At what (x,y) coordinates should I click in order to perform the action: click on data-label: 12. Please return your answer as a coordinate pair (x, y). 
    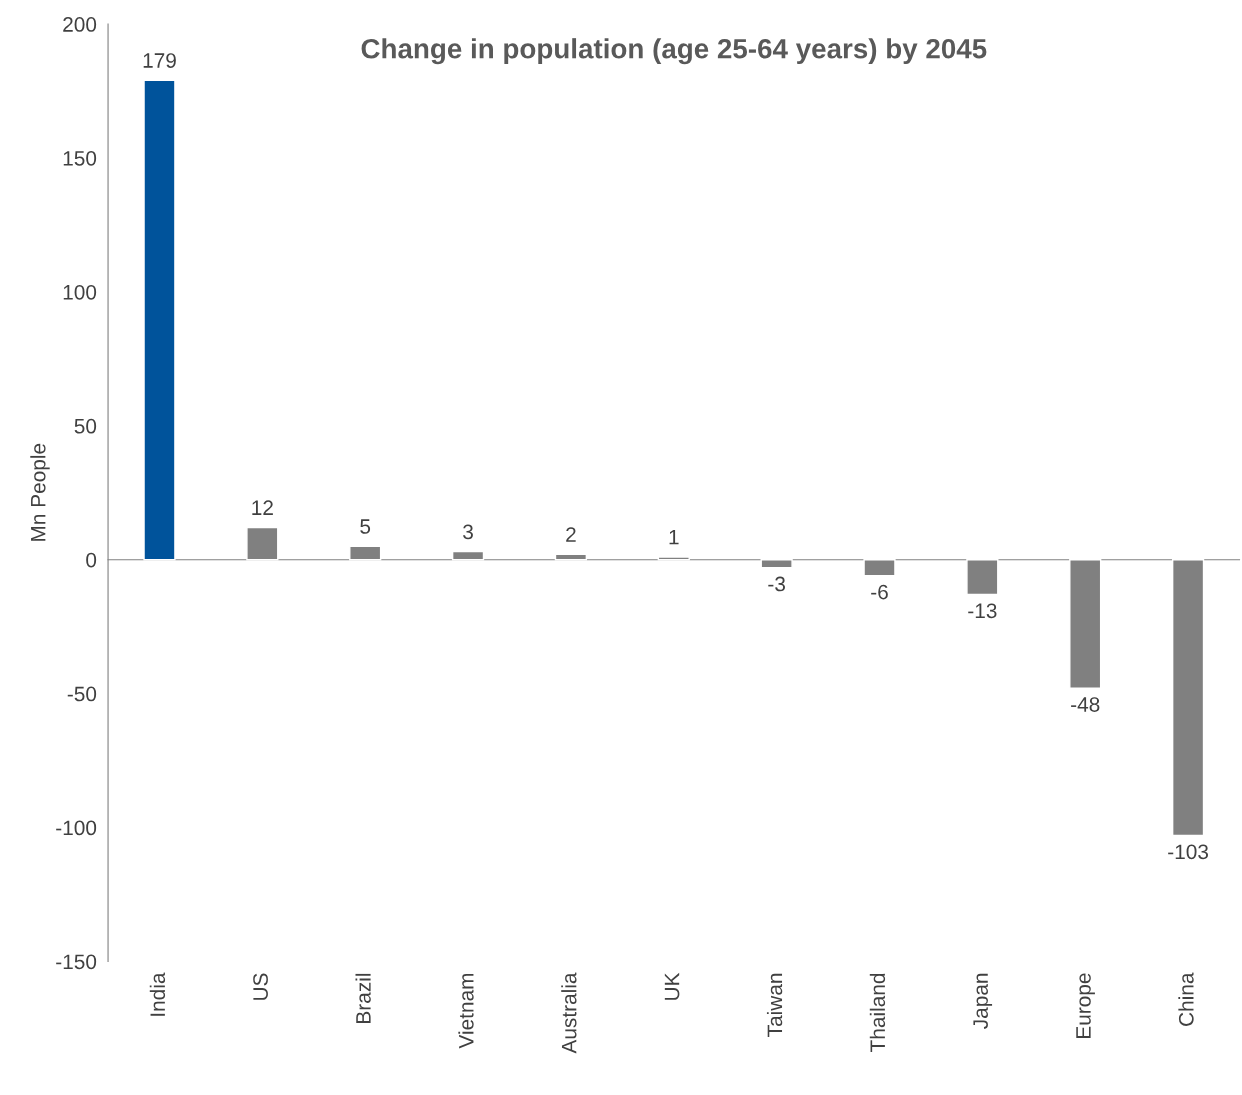
    Looking at the image, I should click on (262, 507).